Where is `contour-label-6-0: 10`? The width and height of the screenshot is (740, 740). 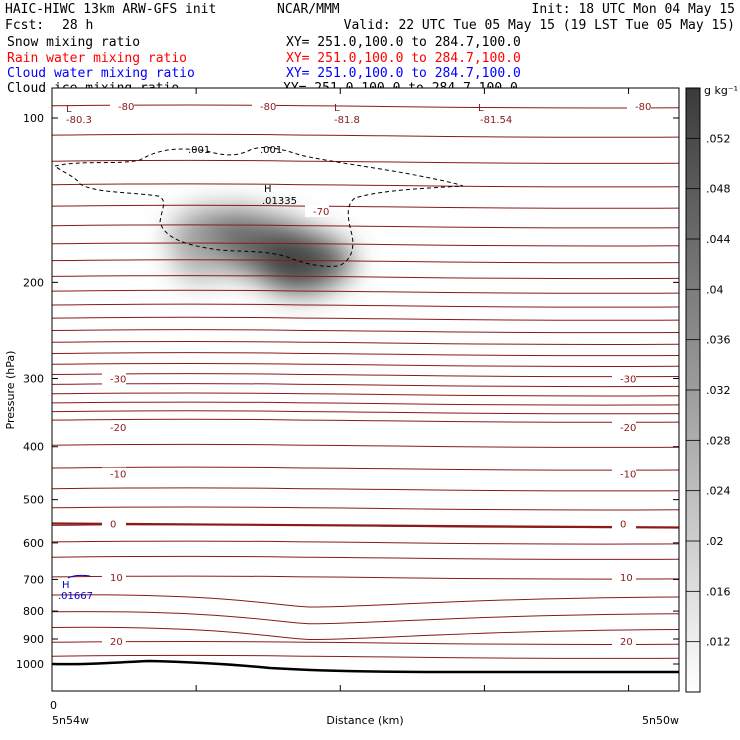
contour-label-6-0: 10 is located at coordinates (116, 578).